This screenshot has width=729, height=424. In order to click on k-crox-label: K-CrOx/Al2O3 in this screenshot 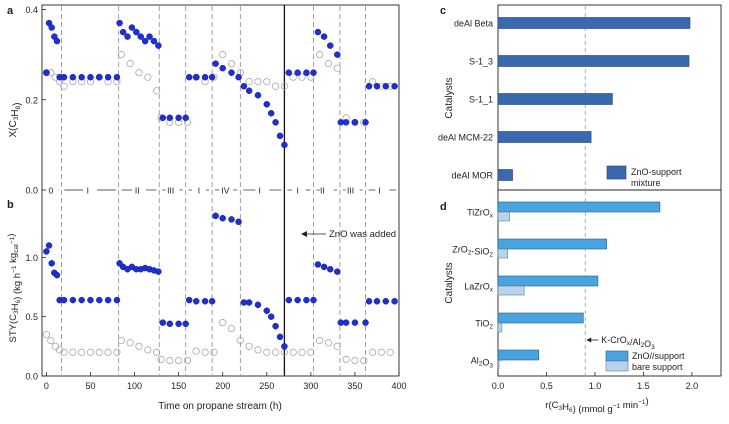, I will do `click(628, 343)`.